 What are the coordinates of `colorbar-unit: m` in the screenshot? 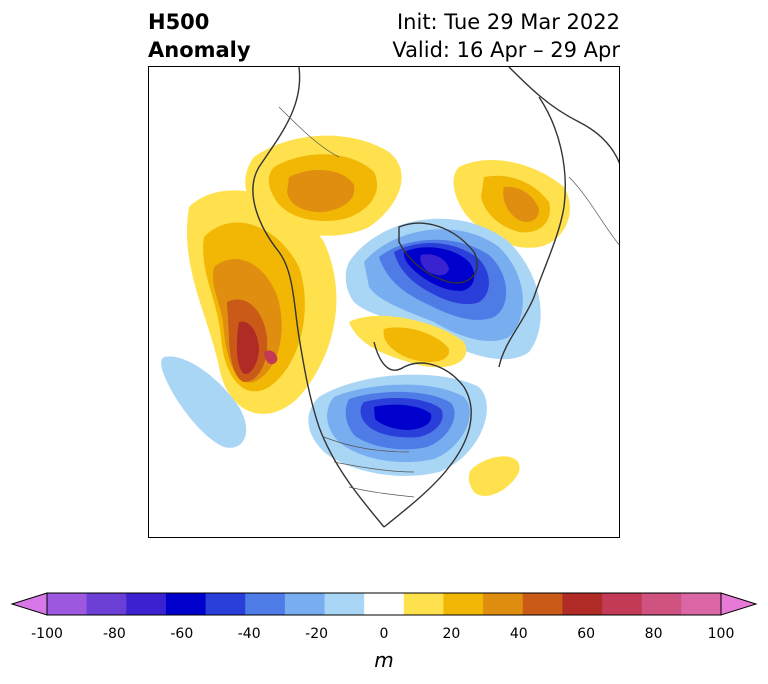 It's located at (384, 660).